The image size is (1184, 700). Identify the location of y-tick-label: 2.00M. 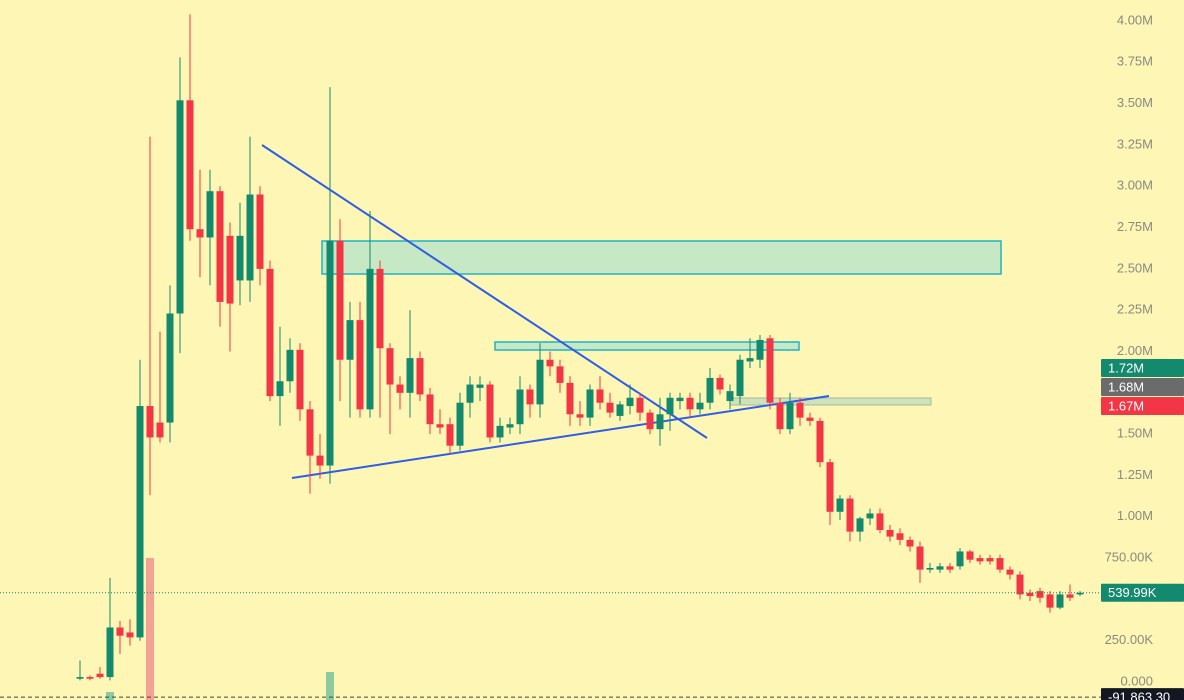
(1135, 350).